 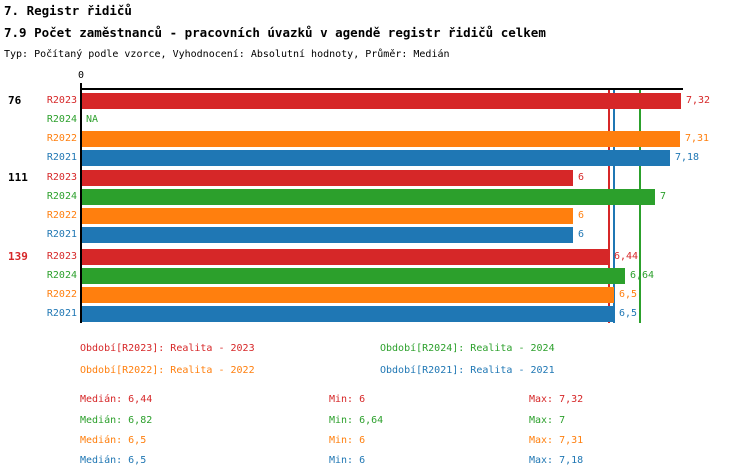 What do you see at coordinates (167, 370) in the screenshot?
I see `legend-item: Období[R2022]: Realita - 2022` at bounding box center [167, 370].